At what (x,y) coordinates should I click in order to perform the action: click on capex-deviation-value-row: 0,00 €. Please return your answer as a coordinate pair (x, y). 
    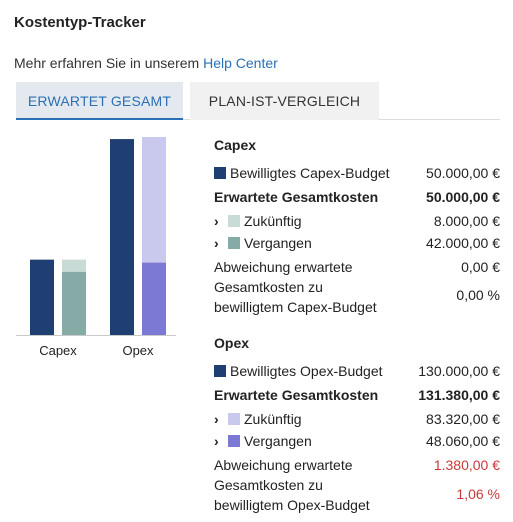
    Looking at the image, I should click on (457, 267).